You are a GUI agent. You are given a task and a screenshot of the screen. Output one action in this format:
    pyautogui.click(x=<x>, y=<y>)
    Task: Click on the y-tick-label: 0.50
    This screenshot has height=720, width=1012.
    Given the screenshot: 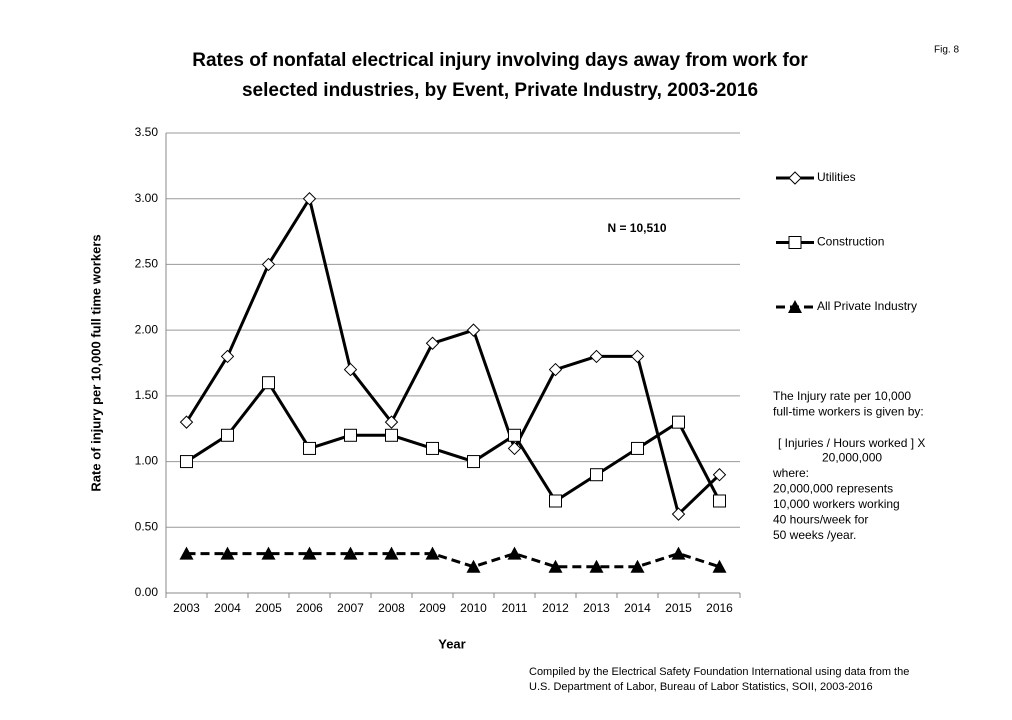 What is the action you would take?
    pyautogui.click(x=147, y=526)
    